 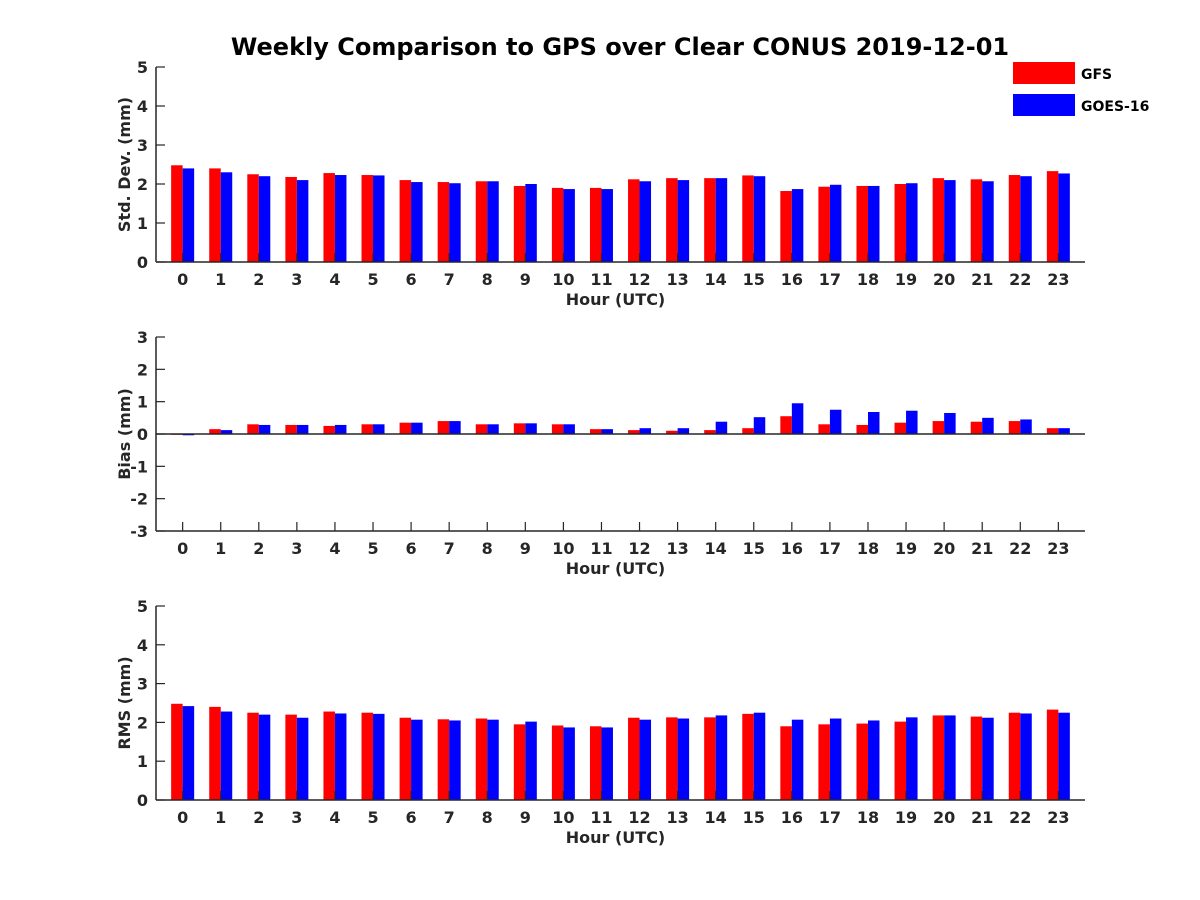 I want to click on std-dev-x-tick-label: 23, so click(x=1058, y=279).